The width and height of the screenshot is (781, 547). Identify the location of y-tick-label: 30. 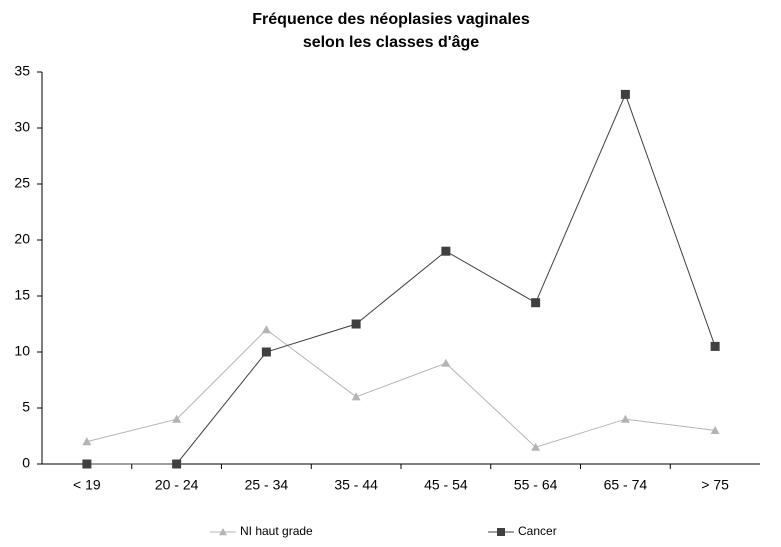
(22, 127).